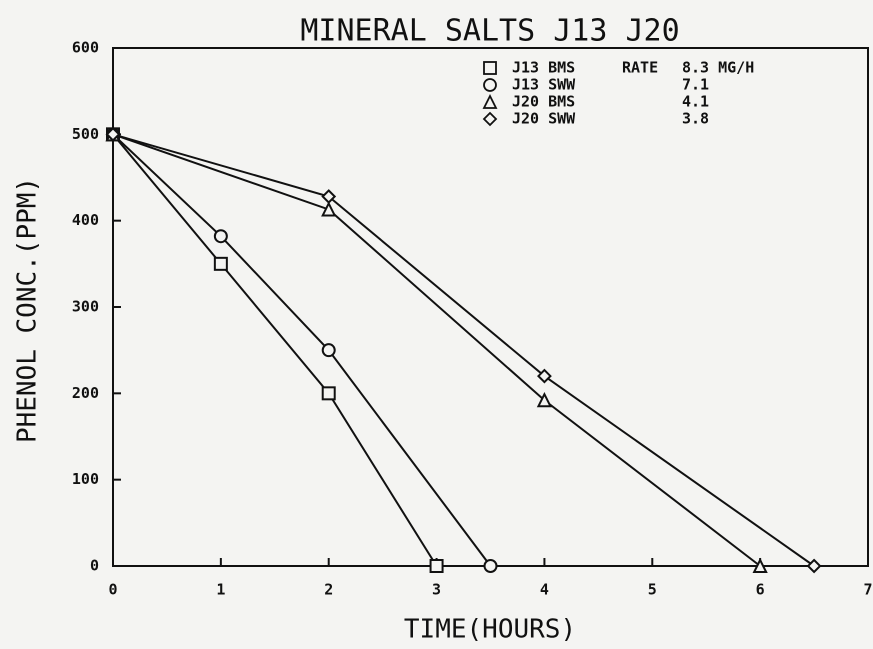  I want to click on legend-label: J20 SWW, so click(544, 119).